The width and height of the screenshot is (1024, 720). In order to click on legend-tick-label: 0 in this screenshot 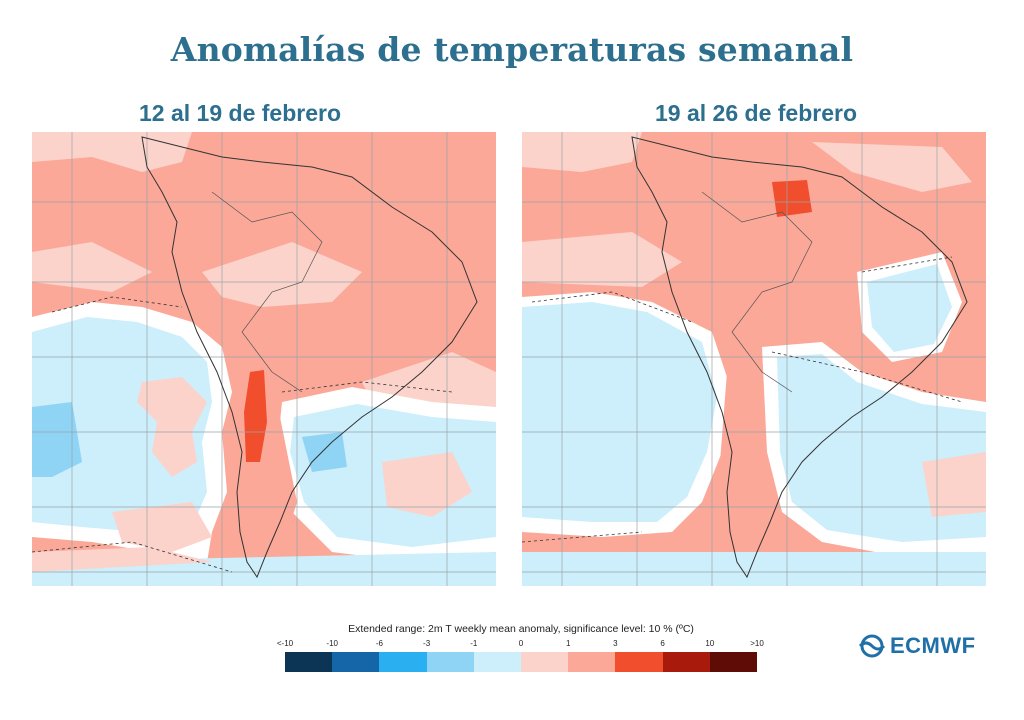, I will do `click(521, 643)`.